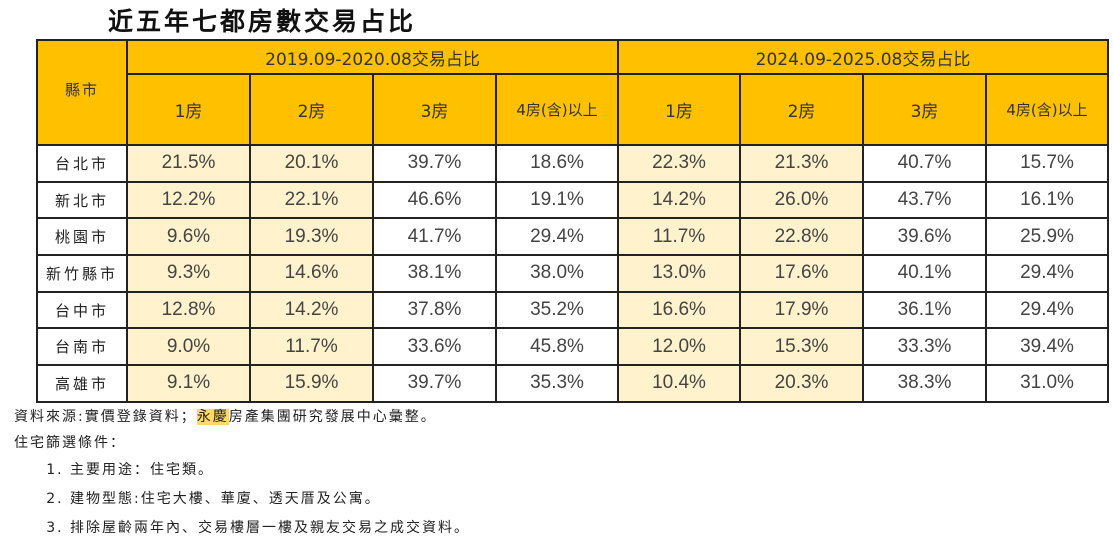  Describe the element at coordinates (557, 163) in the screenshot. I see `value-cell: 18.6%` at that location.